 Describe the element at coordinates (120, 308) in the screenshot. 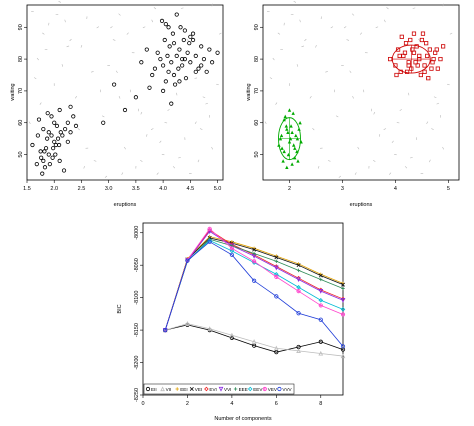

I see `y-axis-label: BIC` at that location.